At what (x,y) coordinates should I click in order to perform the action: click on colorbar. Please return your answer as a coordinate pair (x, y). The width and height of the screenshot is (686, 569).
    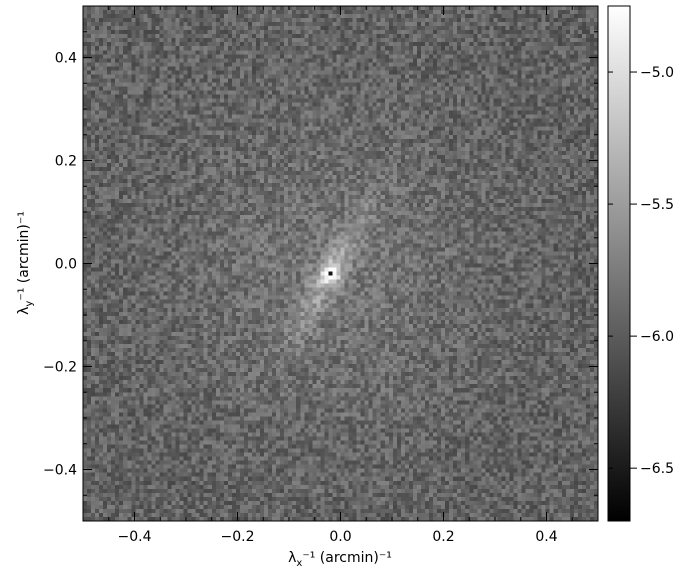
    Looking at the image, I should click on (619, 263).